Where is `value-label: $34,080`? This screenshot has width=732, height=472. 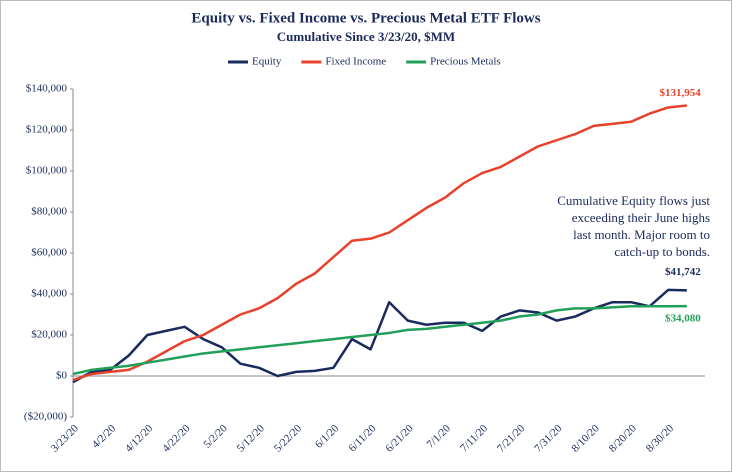 value-label: $34,080 is located at coordinates (683, 319).